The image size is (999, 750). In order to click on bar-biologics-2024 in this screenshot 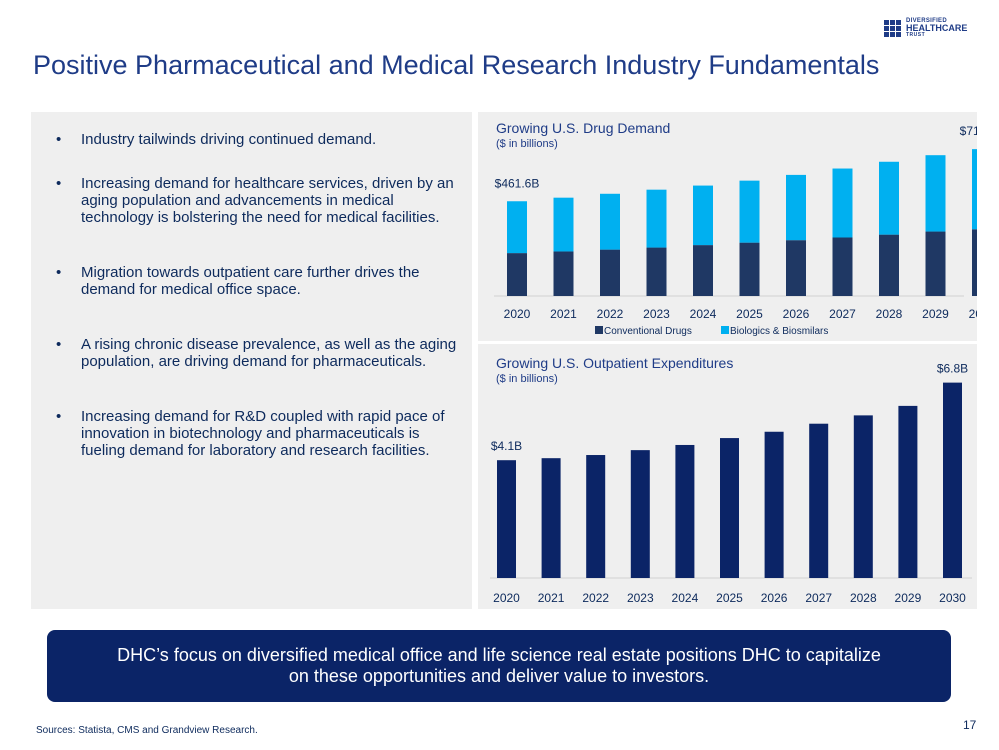, I will do `click(703, 215)`.